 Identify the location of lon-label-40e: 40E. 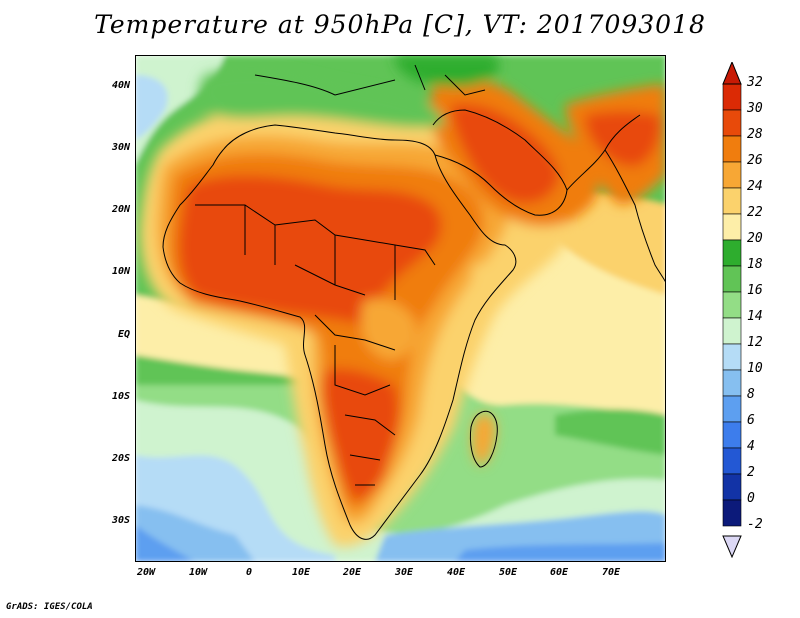
(456, 572).